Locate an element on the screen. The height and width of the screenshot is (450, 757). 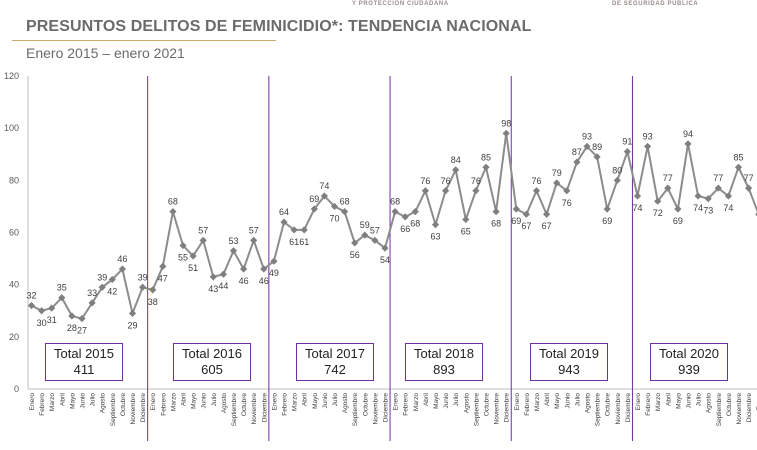
total-label: Total 2018 is located at coordinates (444, 353).